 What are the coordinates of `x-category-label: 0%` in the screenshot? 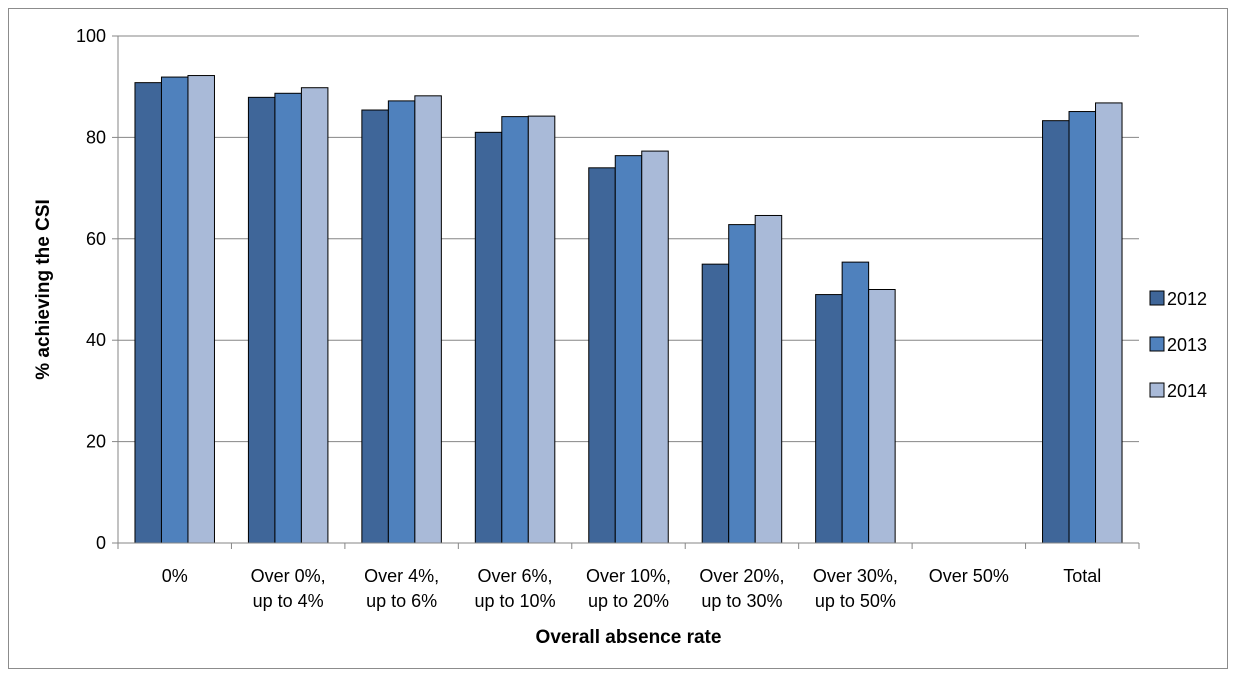 It's located at (175, 576).